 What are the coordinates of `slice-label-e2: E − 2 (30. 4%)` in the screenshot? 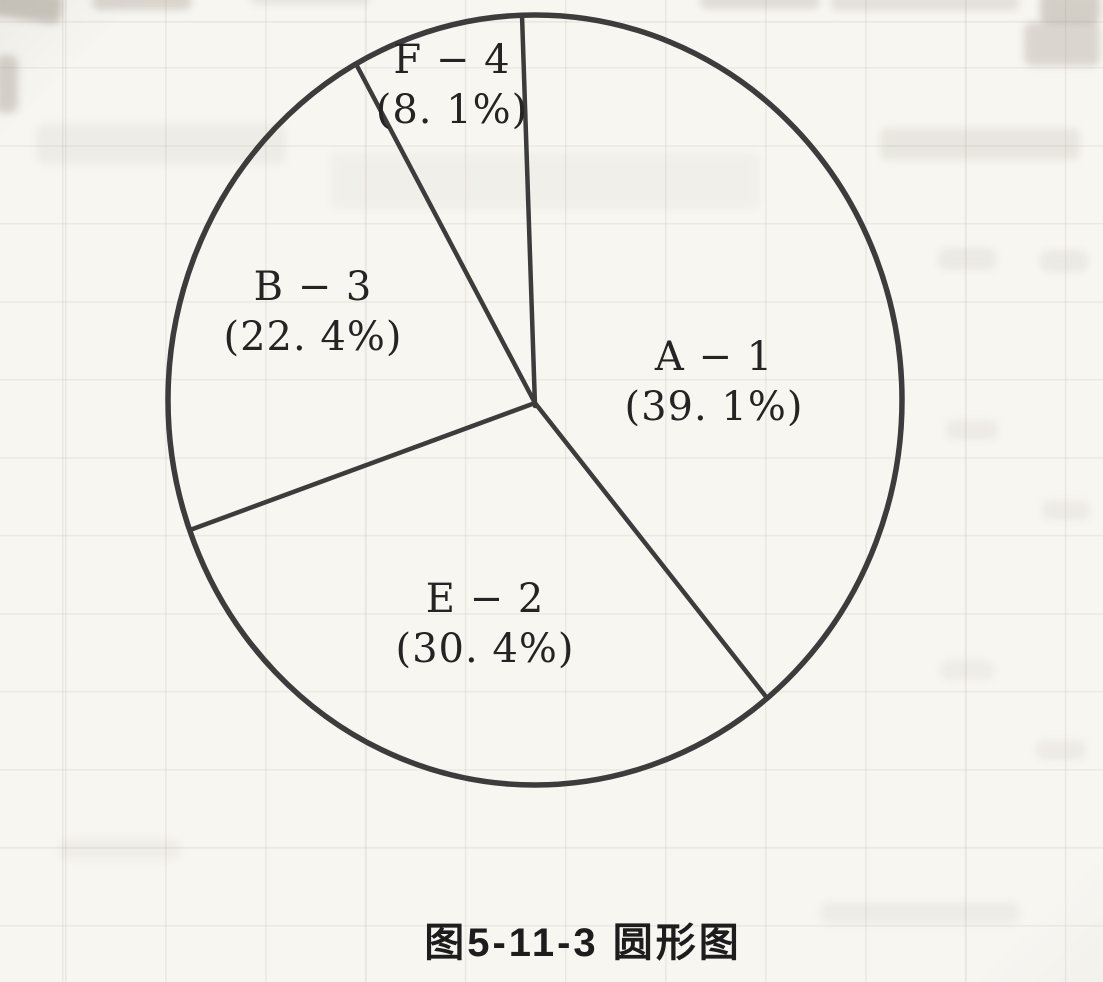 It's located at (485, 624).